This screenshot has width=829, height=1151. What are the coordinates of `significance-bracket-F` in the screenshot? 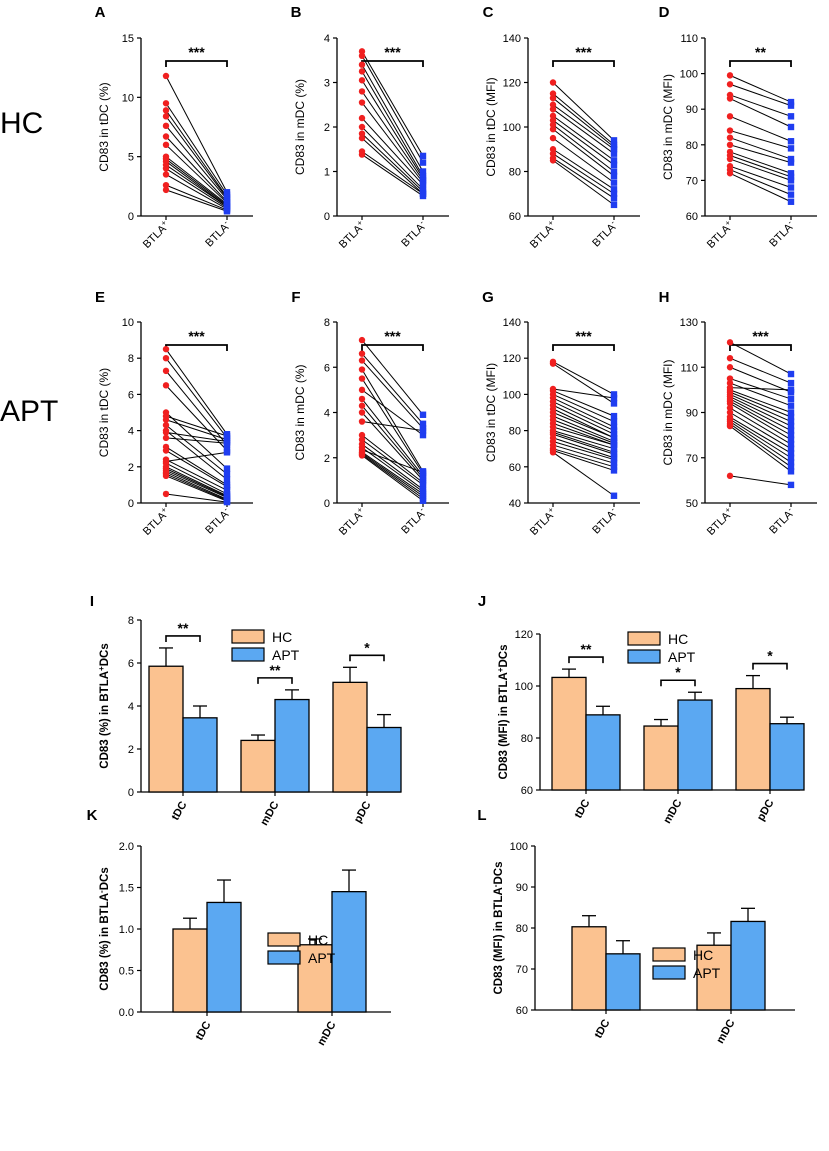 It's located at (392, 347).